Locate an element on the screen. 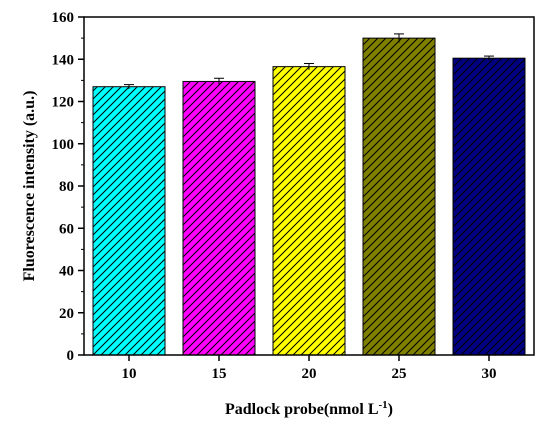 The width and height of the screenshot is (550, 429). y-axis: 0 20 40 60 80 100 120 140 160 is located at coordinates (68, 187).